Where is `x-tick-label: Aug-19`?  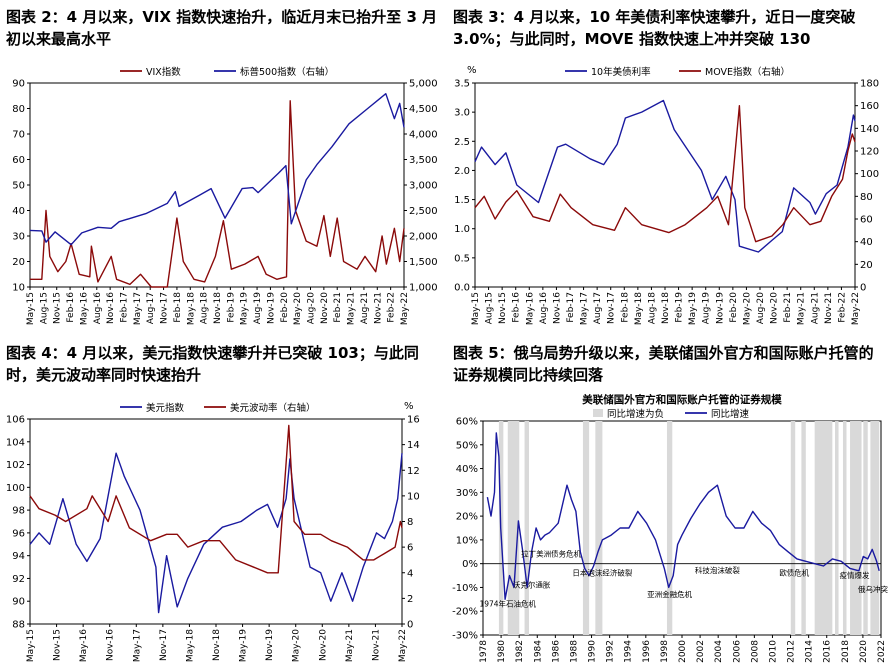
x-tick-label: Aug-19 is located at coordinates (707, 308).